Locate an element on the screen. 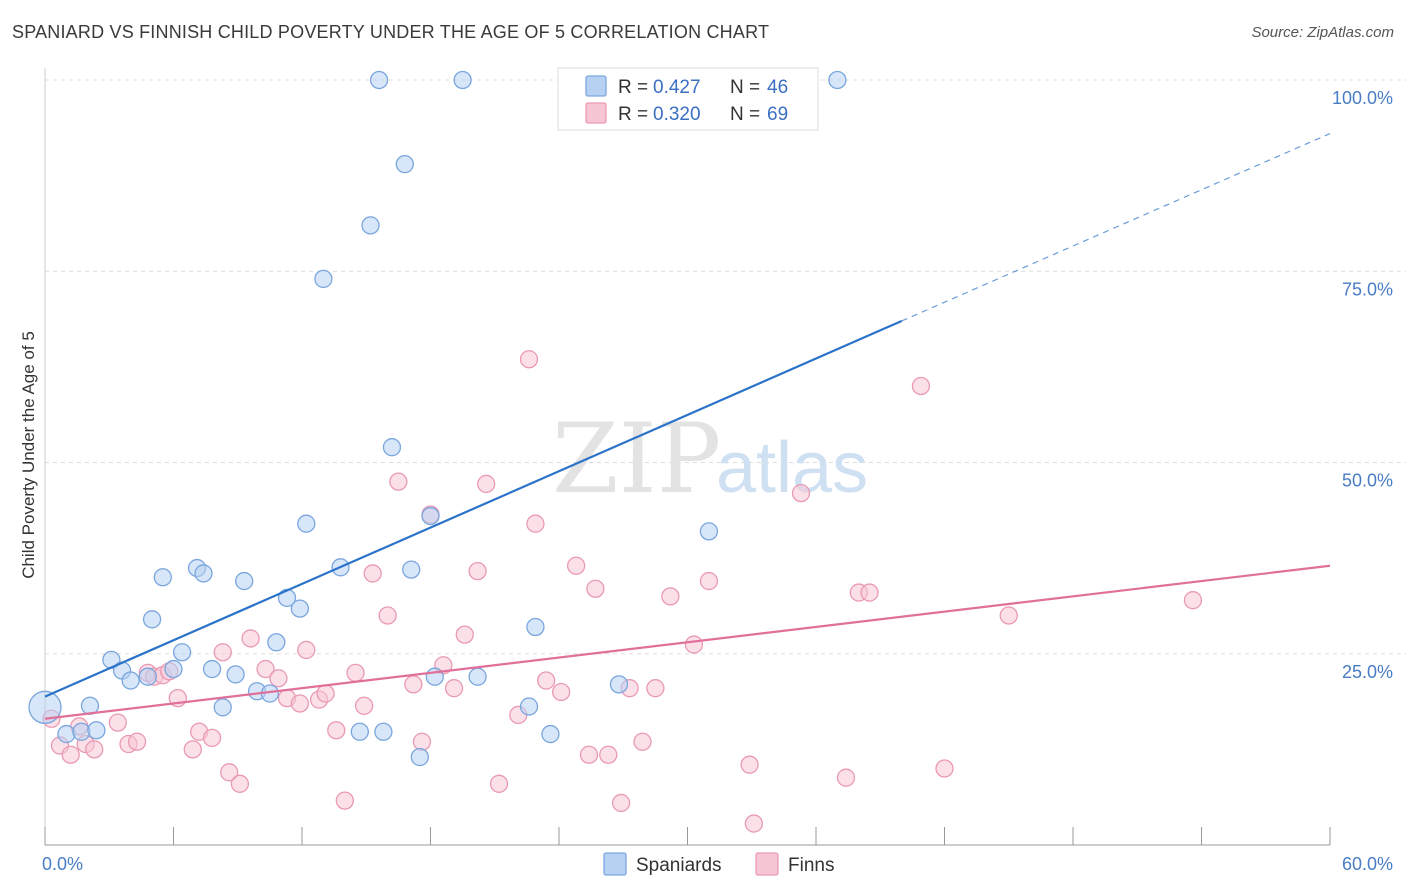 Image resolution: width=1406 pixels, height=892 pixels. legend-r-label-2: R = is located at coordinates (633, 114).